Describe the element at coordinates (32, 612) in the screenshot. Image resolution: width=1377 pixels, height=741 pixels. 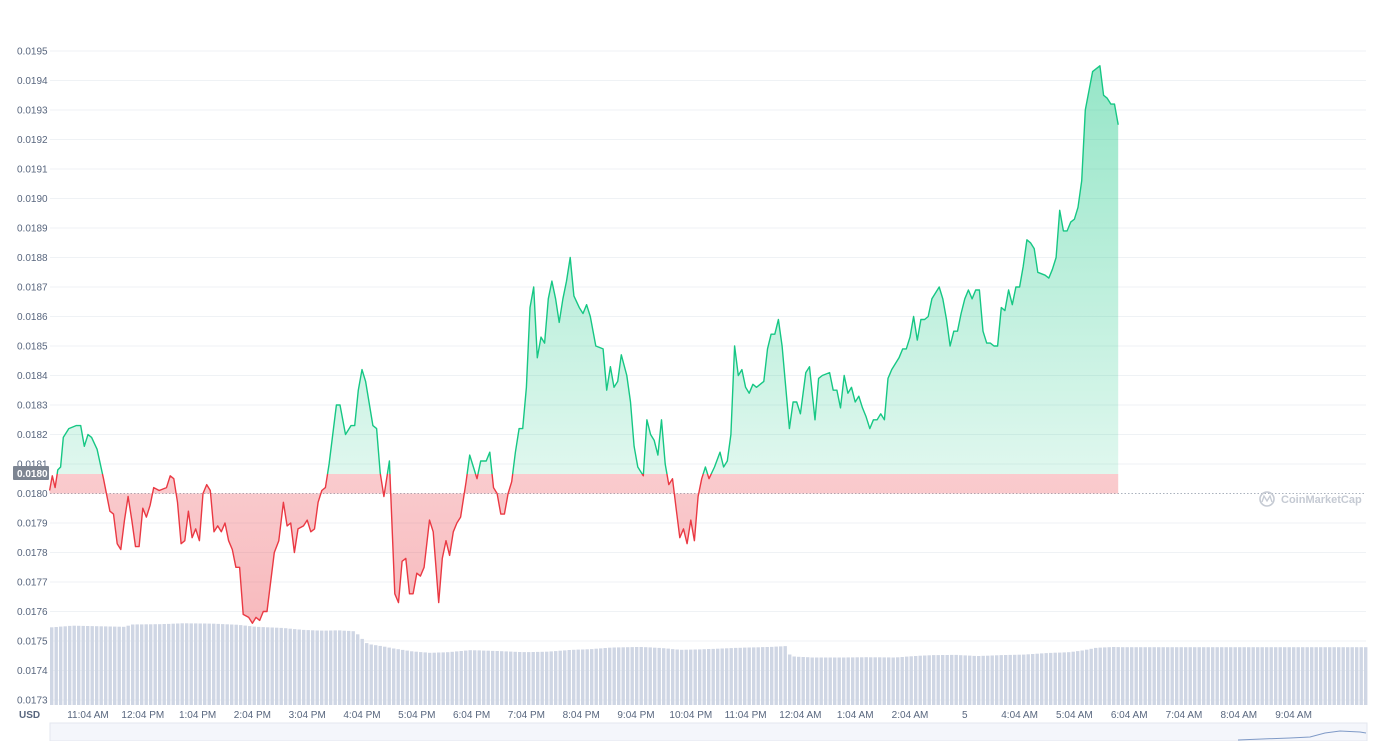
I see `y-tick-label: 0.0176` at that location.